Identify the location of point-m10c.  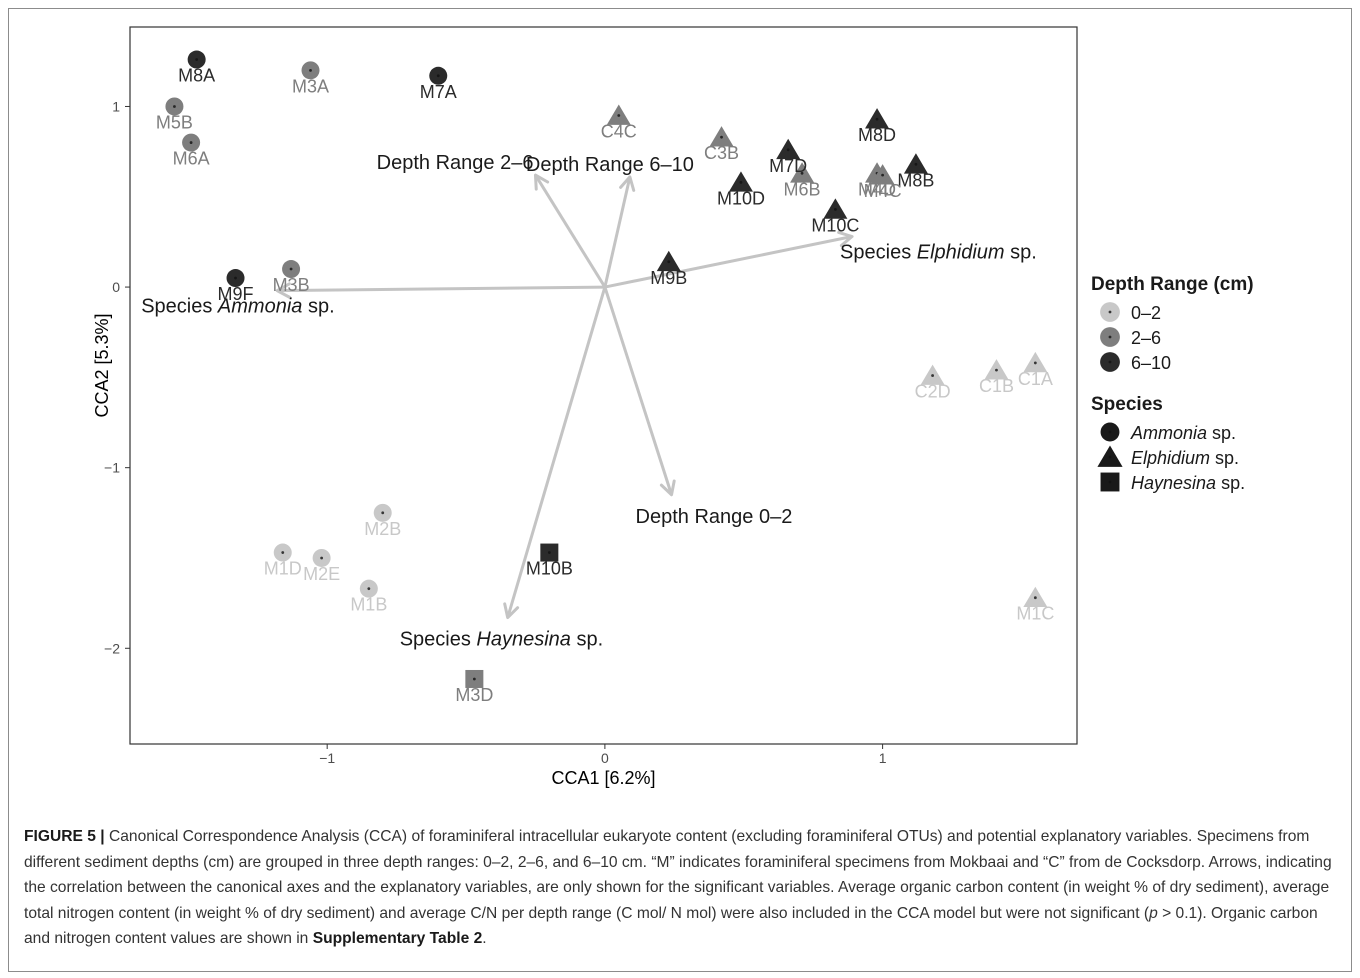
(835, 208).